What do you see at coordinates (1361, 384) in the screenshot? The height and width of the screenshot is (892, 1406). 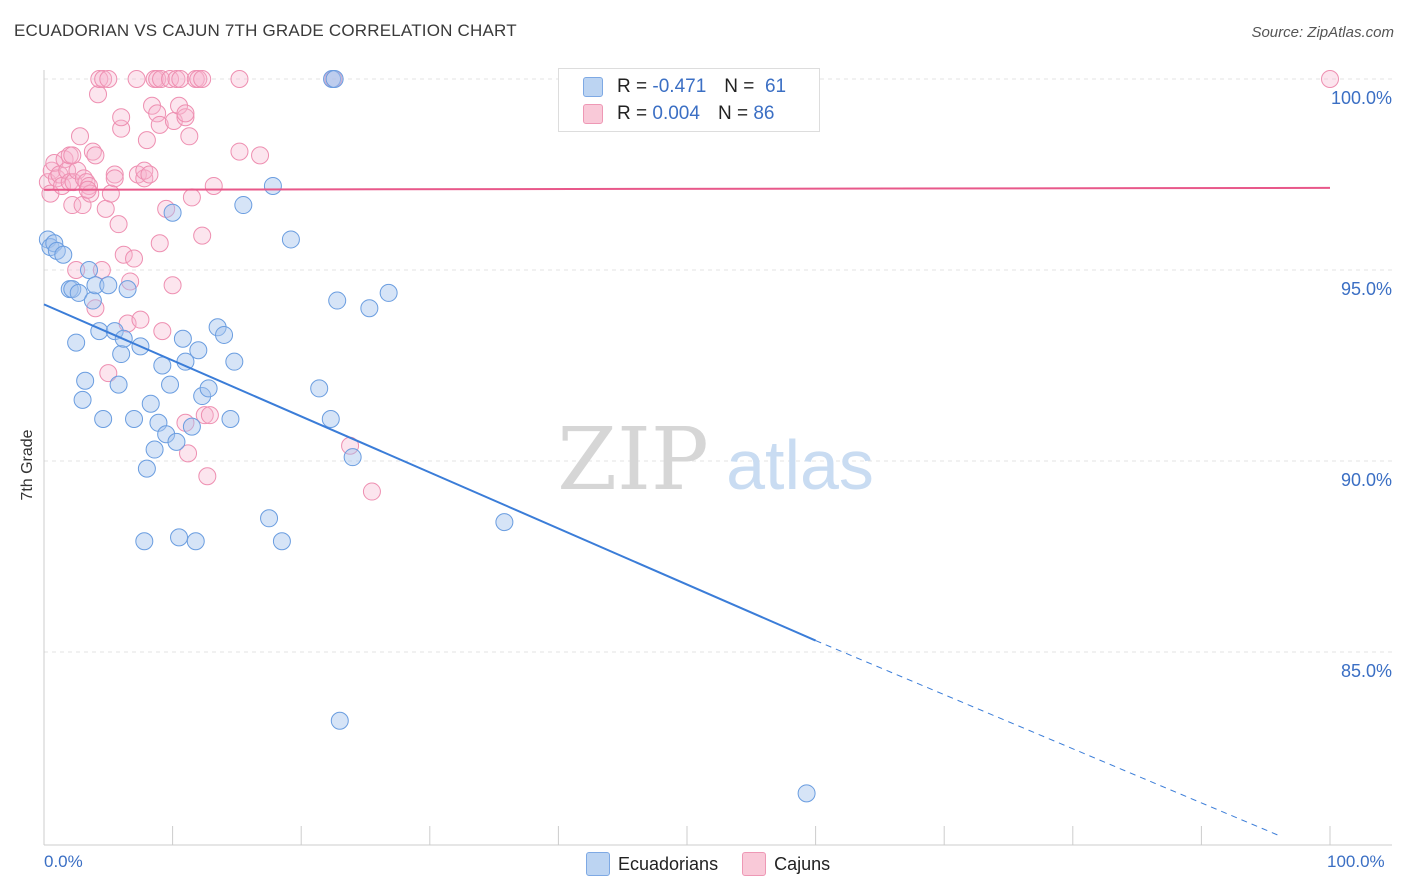 I see `y-tick-labels: 100.0% 95.0% 90.0% 85.0%` at bounding box center [1361, 384].